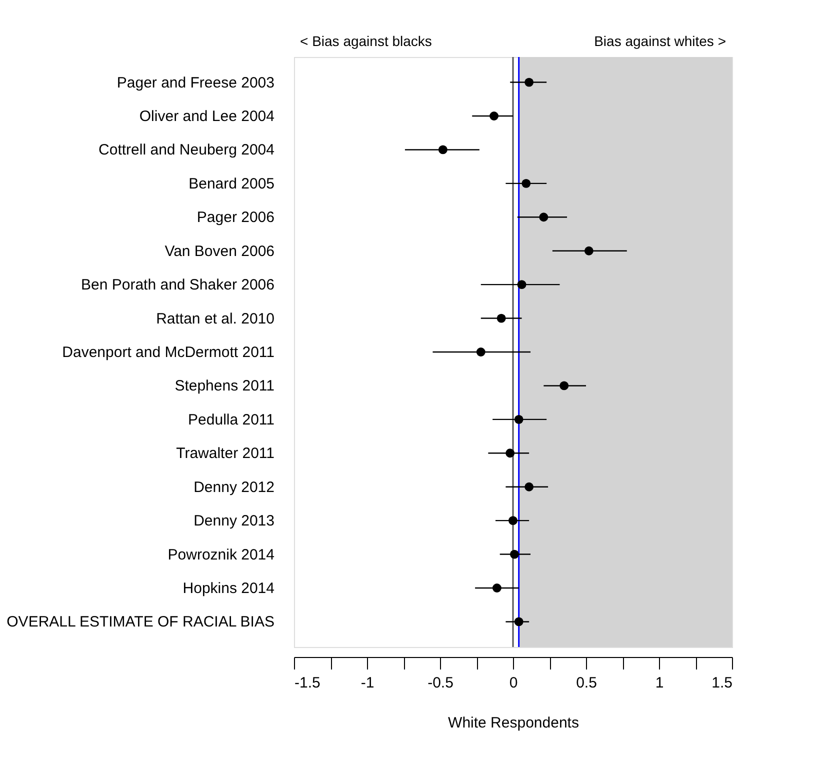 This screenshot has height=777, width=828. I want to click on y-tick-label: Pedulla 2011, so click(231, 419).